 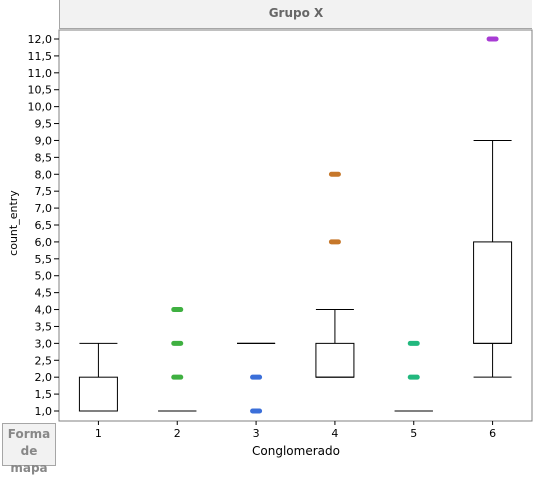 I want to click on y-tick-label: 12,0, so click(x=40, y=39).